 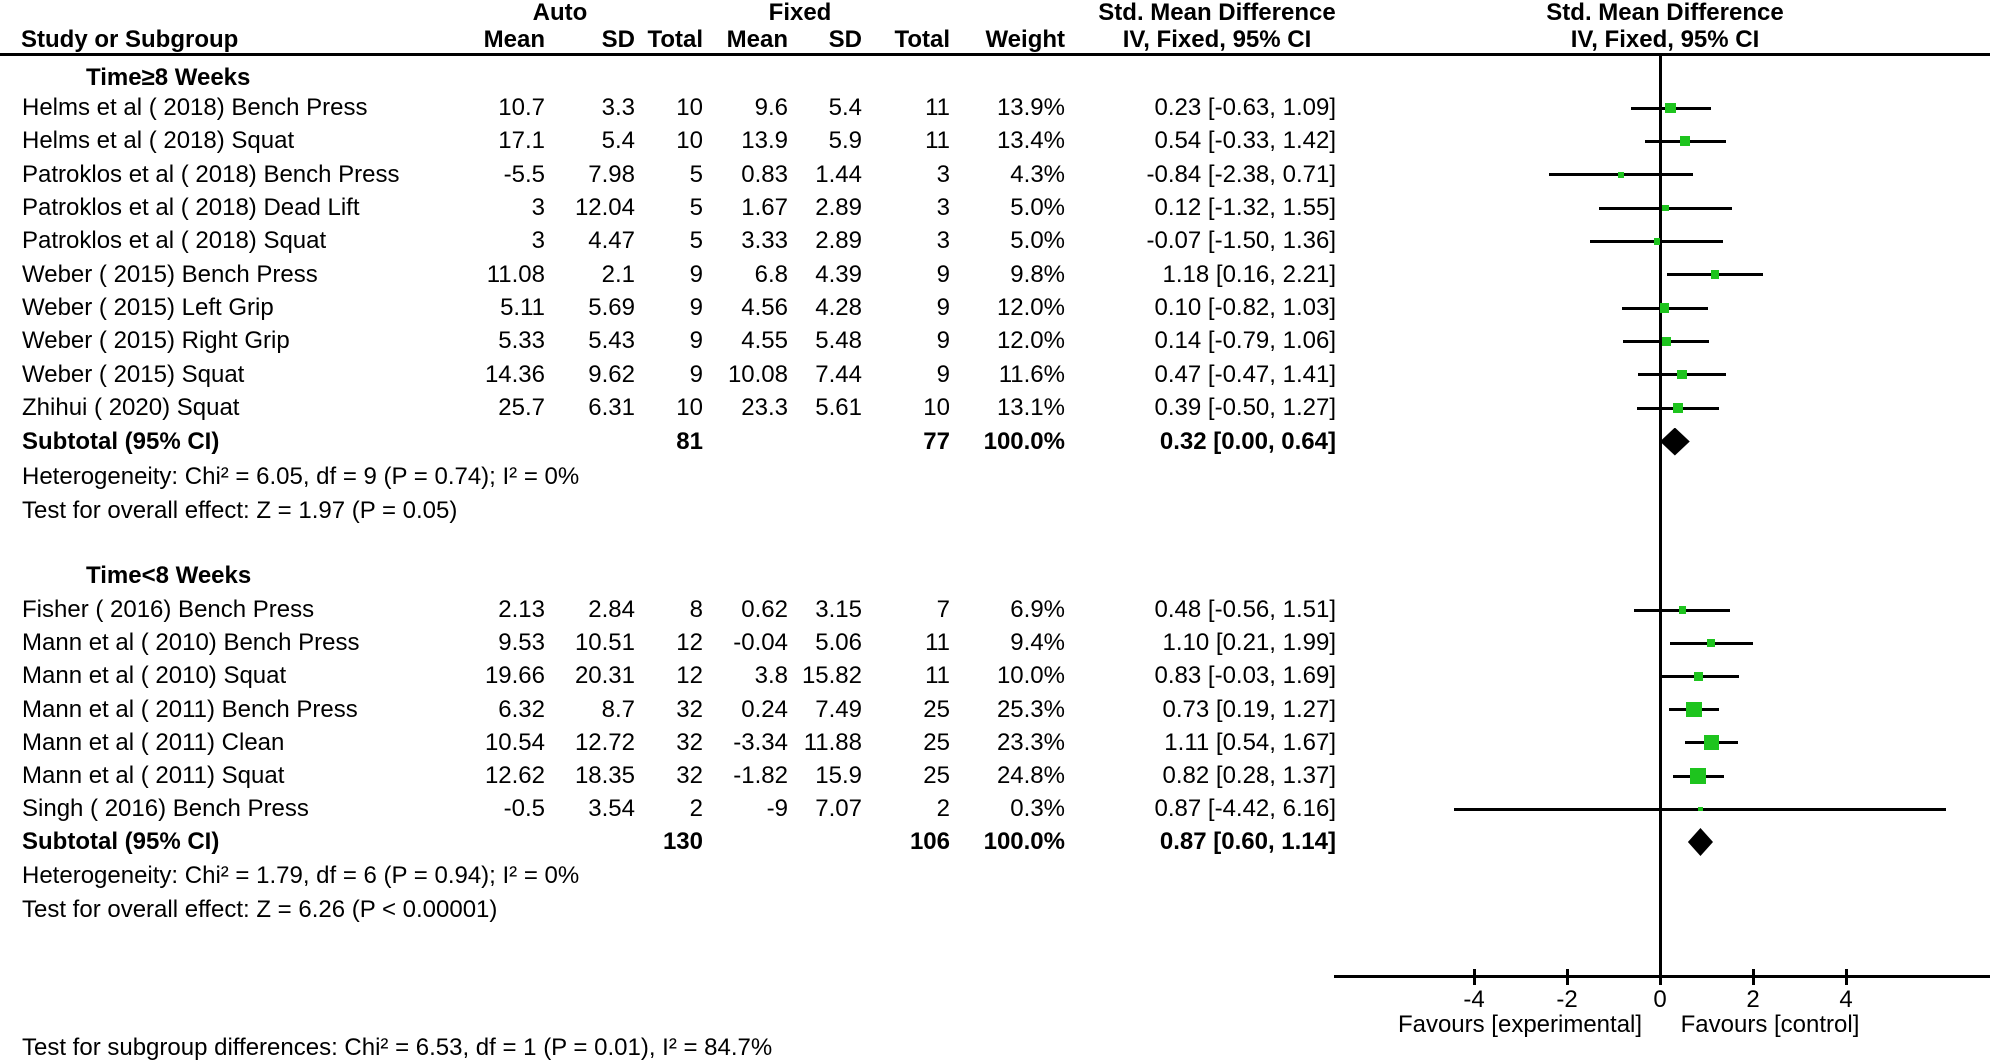 I want to click on table-cell: 5.9, so click(x=845, y=141).